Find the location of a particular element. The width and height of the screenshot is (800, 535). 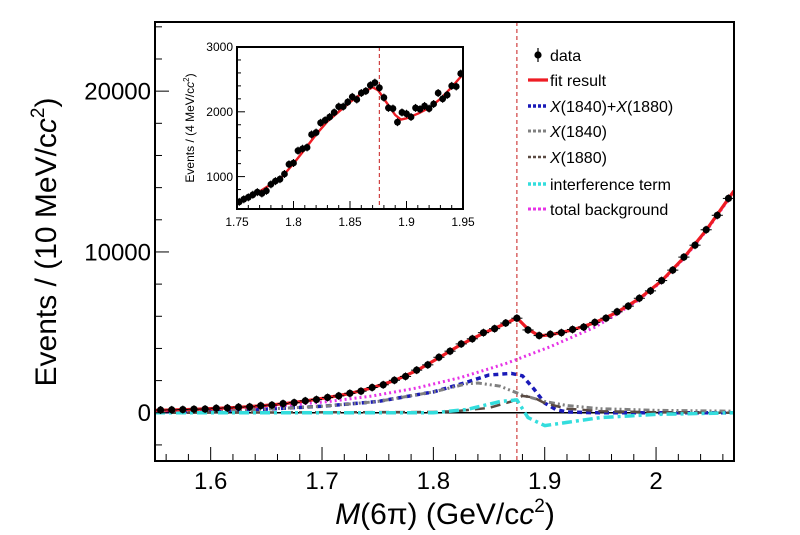

x-tick-label: 1.7 is located at coordinates (321, 481).